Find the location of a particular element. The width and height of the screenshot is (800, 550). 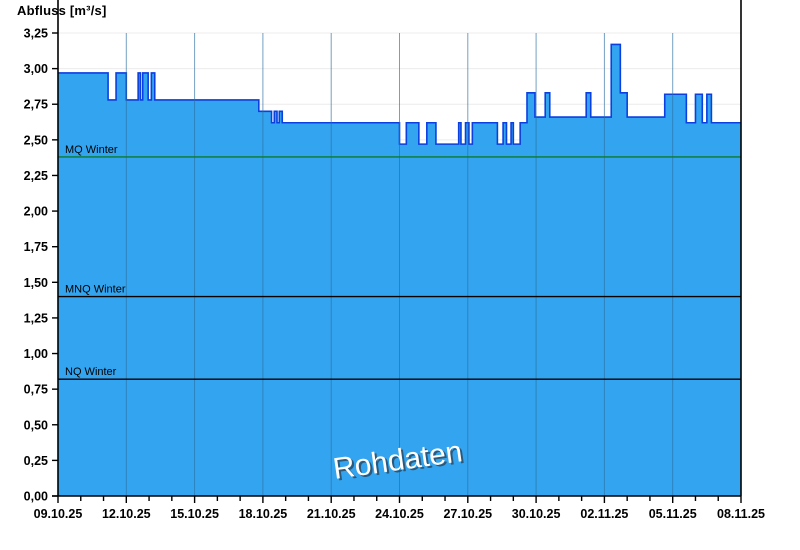

x-tick-label: 12.10.25 is located at coordinates (126, 514).